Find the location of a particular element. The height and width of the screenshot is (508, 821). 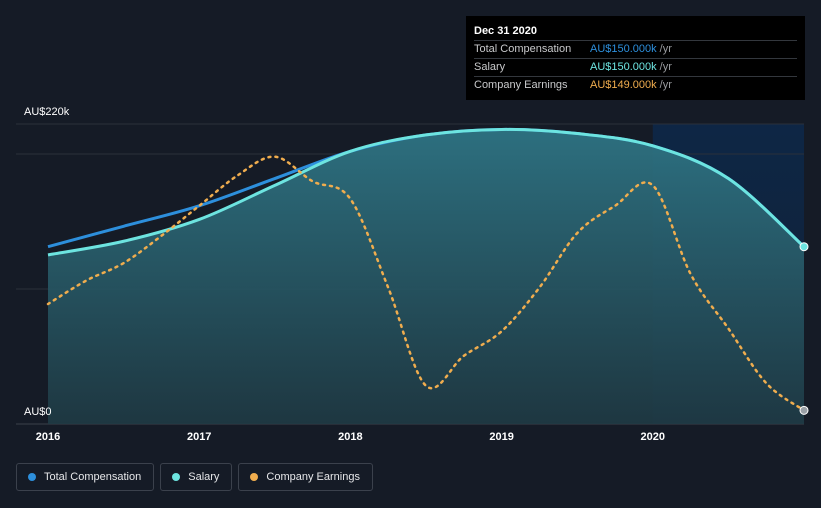

tooltip-label: Total Compensation is located at coordinates (523, 49).